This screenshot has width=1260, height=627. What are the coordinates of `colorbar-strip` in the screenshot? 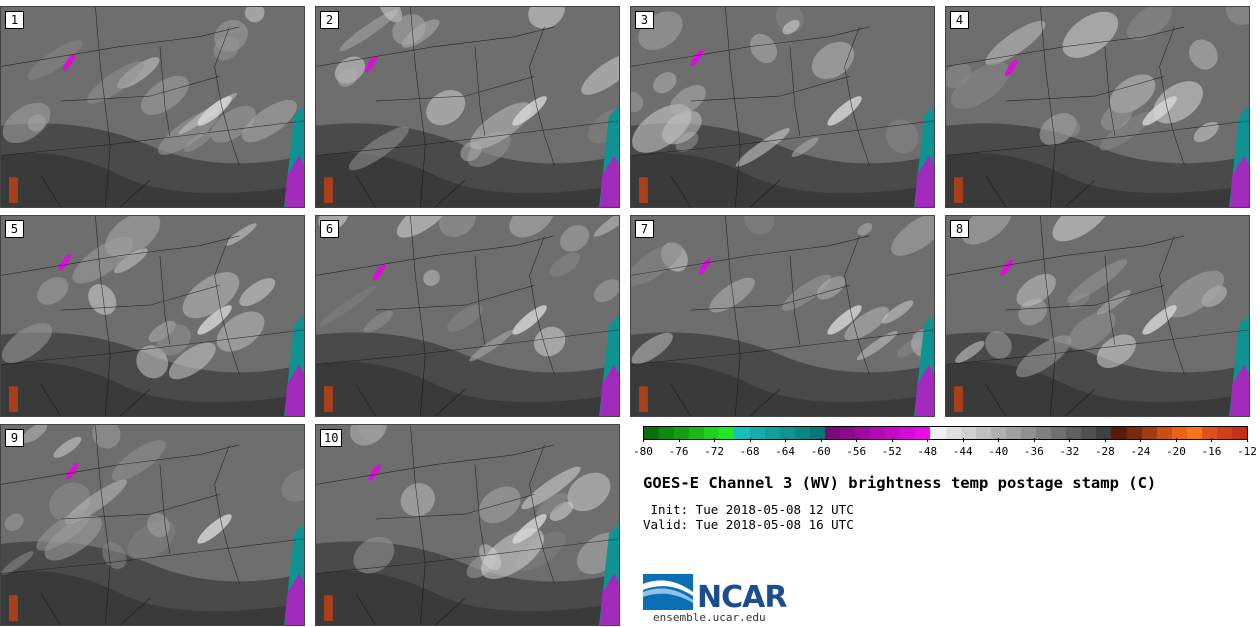 It's located at (945, 433).